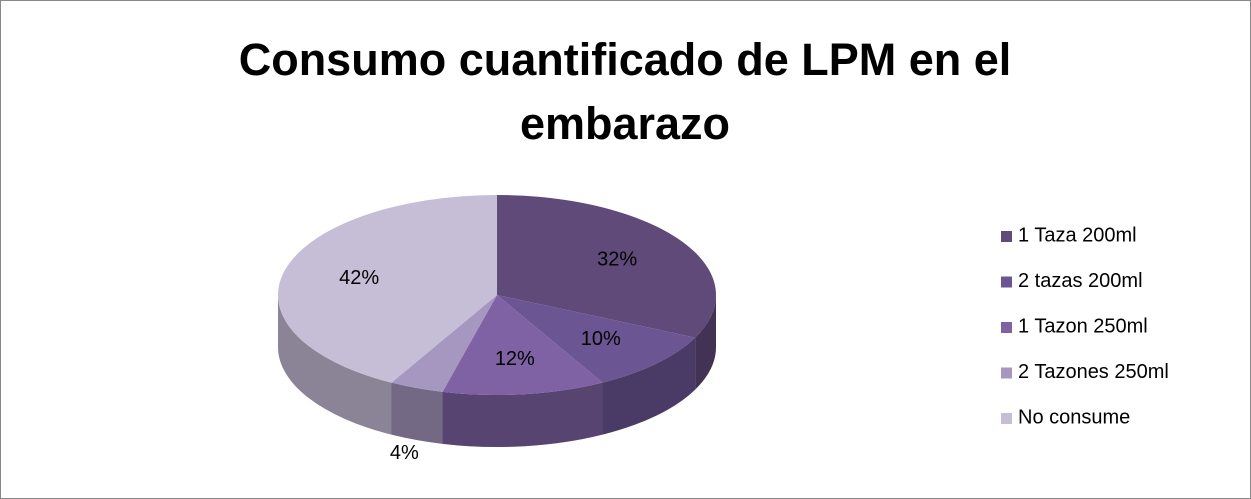 Image resolution: width=1251 pixels, height=499 pixels. What do you see at coordinates (617, 259) in the screenshot?
I see `data-label: 32%` at bounding box center [617, 259].